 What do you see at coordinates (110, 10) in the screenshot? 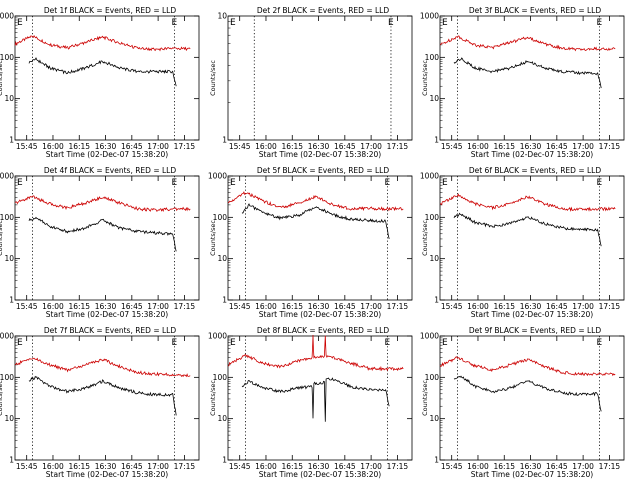
I see `chart-title: Det 1f BLACK = Events, RED = LLD` at bounding box center [110, 10].